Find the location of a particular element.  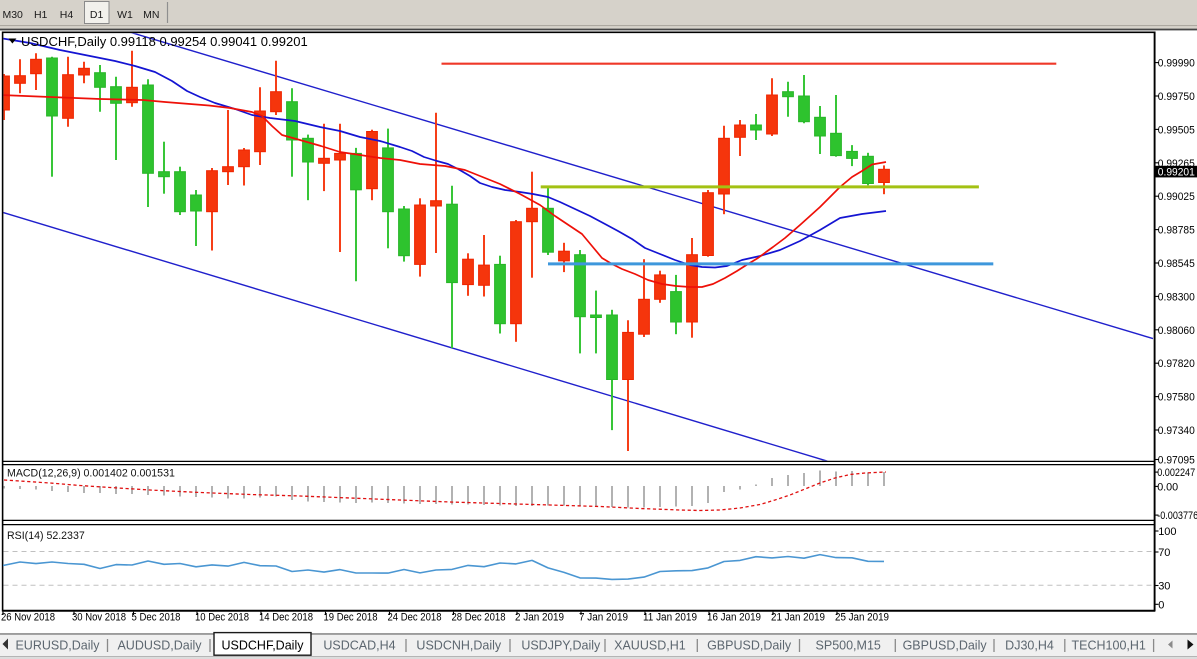

svg-text: 2 Jan 2019 is located at coordinates (539, 618).